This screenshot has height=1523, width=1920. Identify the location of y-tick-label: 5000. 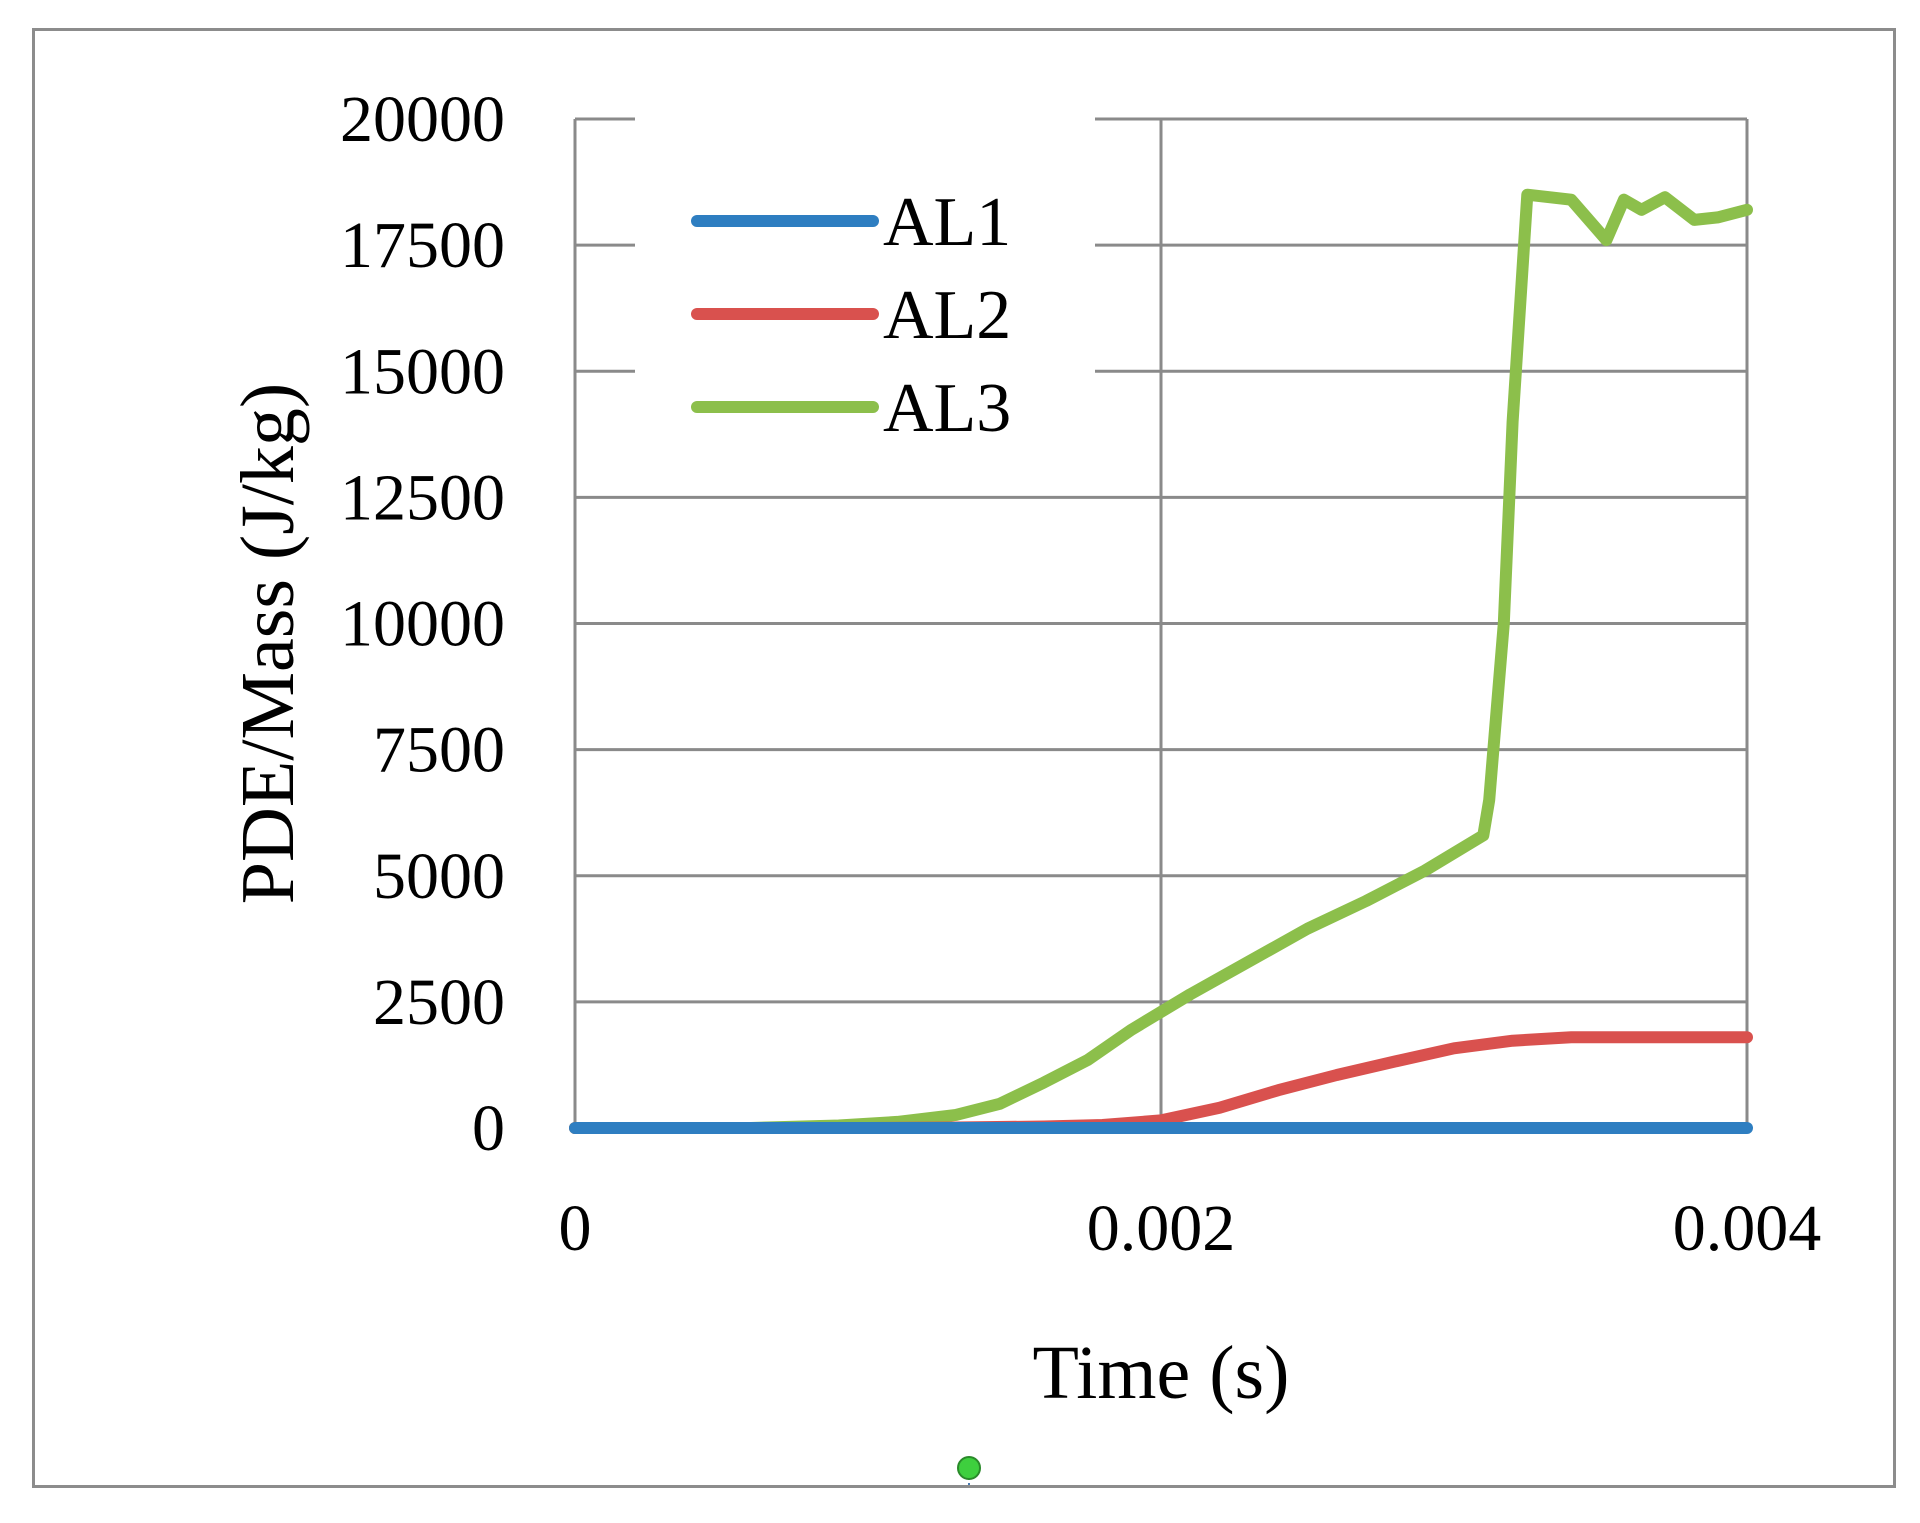
(439, 876).